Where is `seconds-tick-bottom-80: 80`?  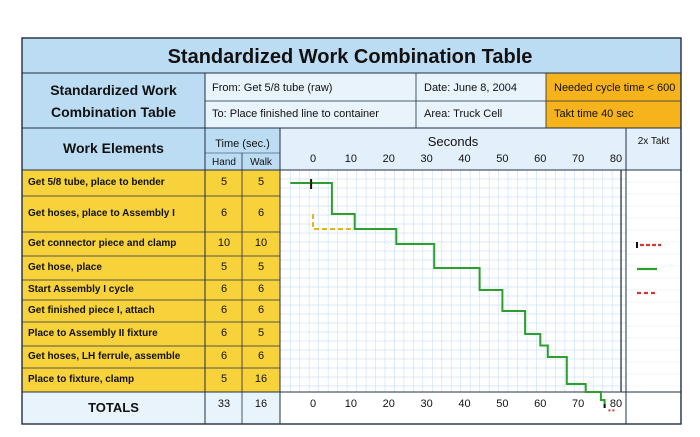
seconds-tick-bottom-80: 80 is located at coordinates (616, 404).